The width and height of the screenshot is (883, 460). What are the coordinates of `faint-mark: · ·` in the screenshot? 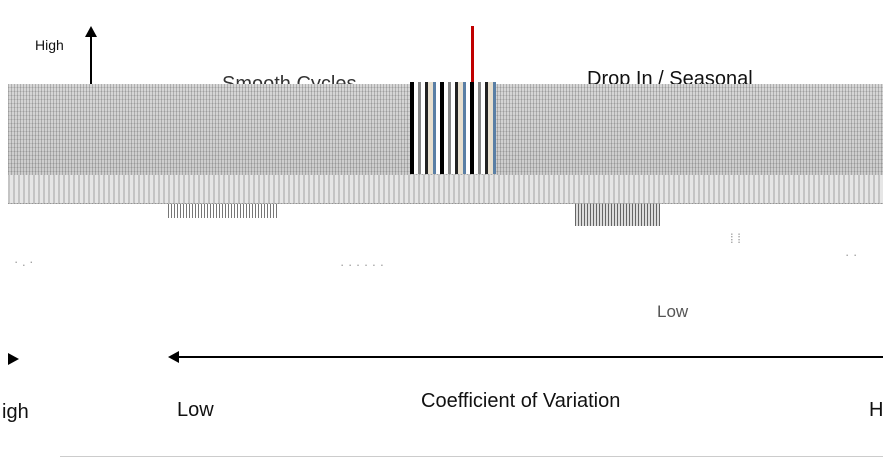 It's located at (851, 254).